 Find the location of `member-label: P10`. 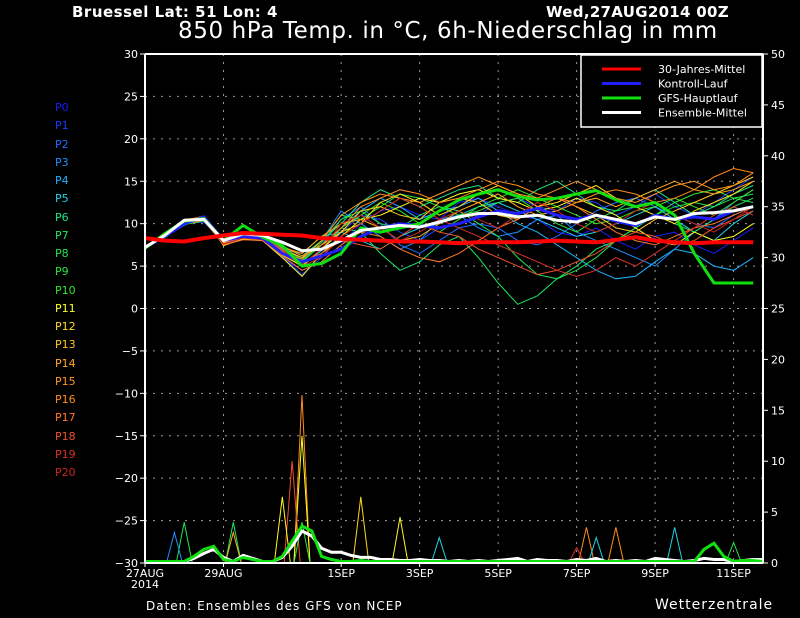

member-label: P10 is located at coordinates (65, 290).